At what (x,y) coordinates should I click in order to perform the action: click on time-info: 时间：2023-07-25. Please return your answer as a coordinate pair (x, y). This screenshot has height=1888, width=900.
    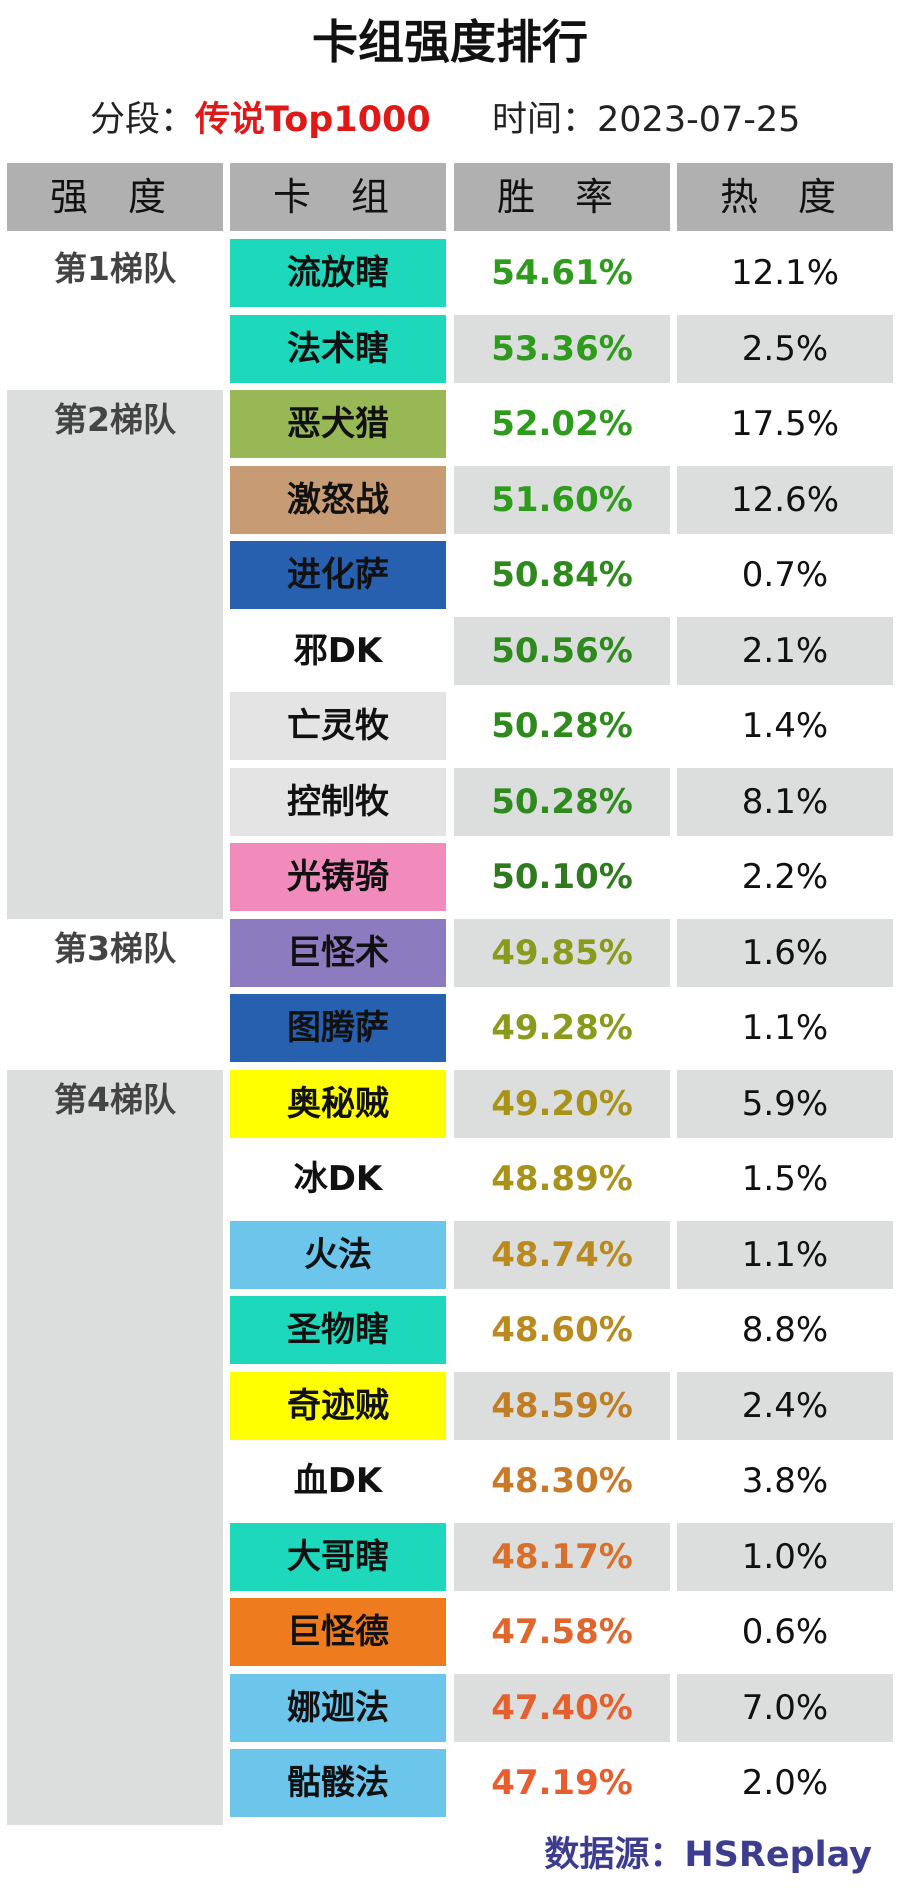
    Looking at the image, I should click on (646, 120).